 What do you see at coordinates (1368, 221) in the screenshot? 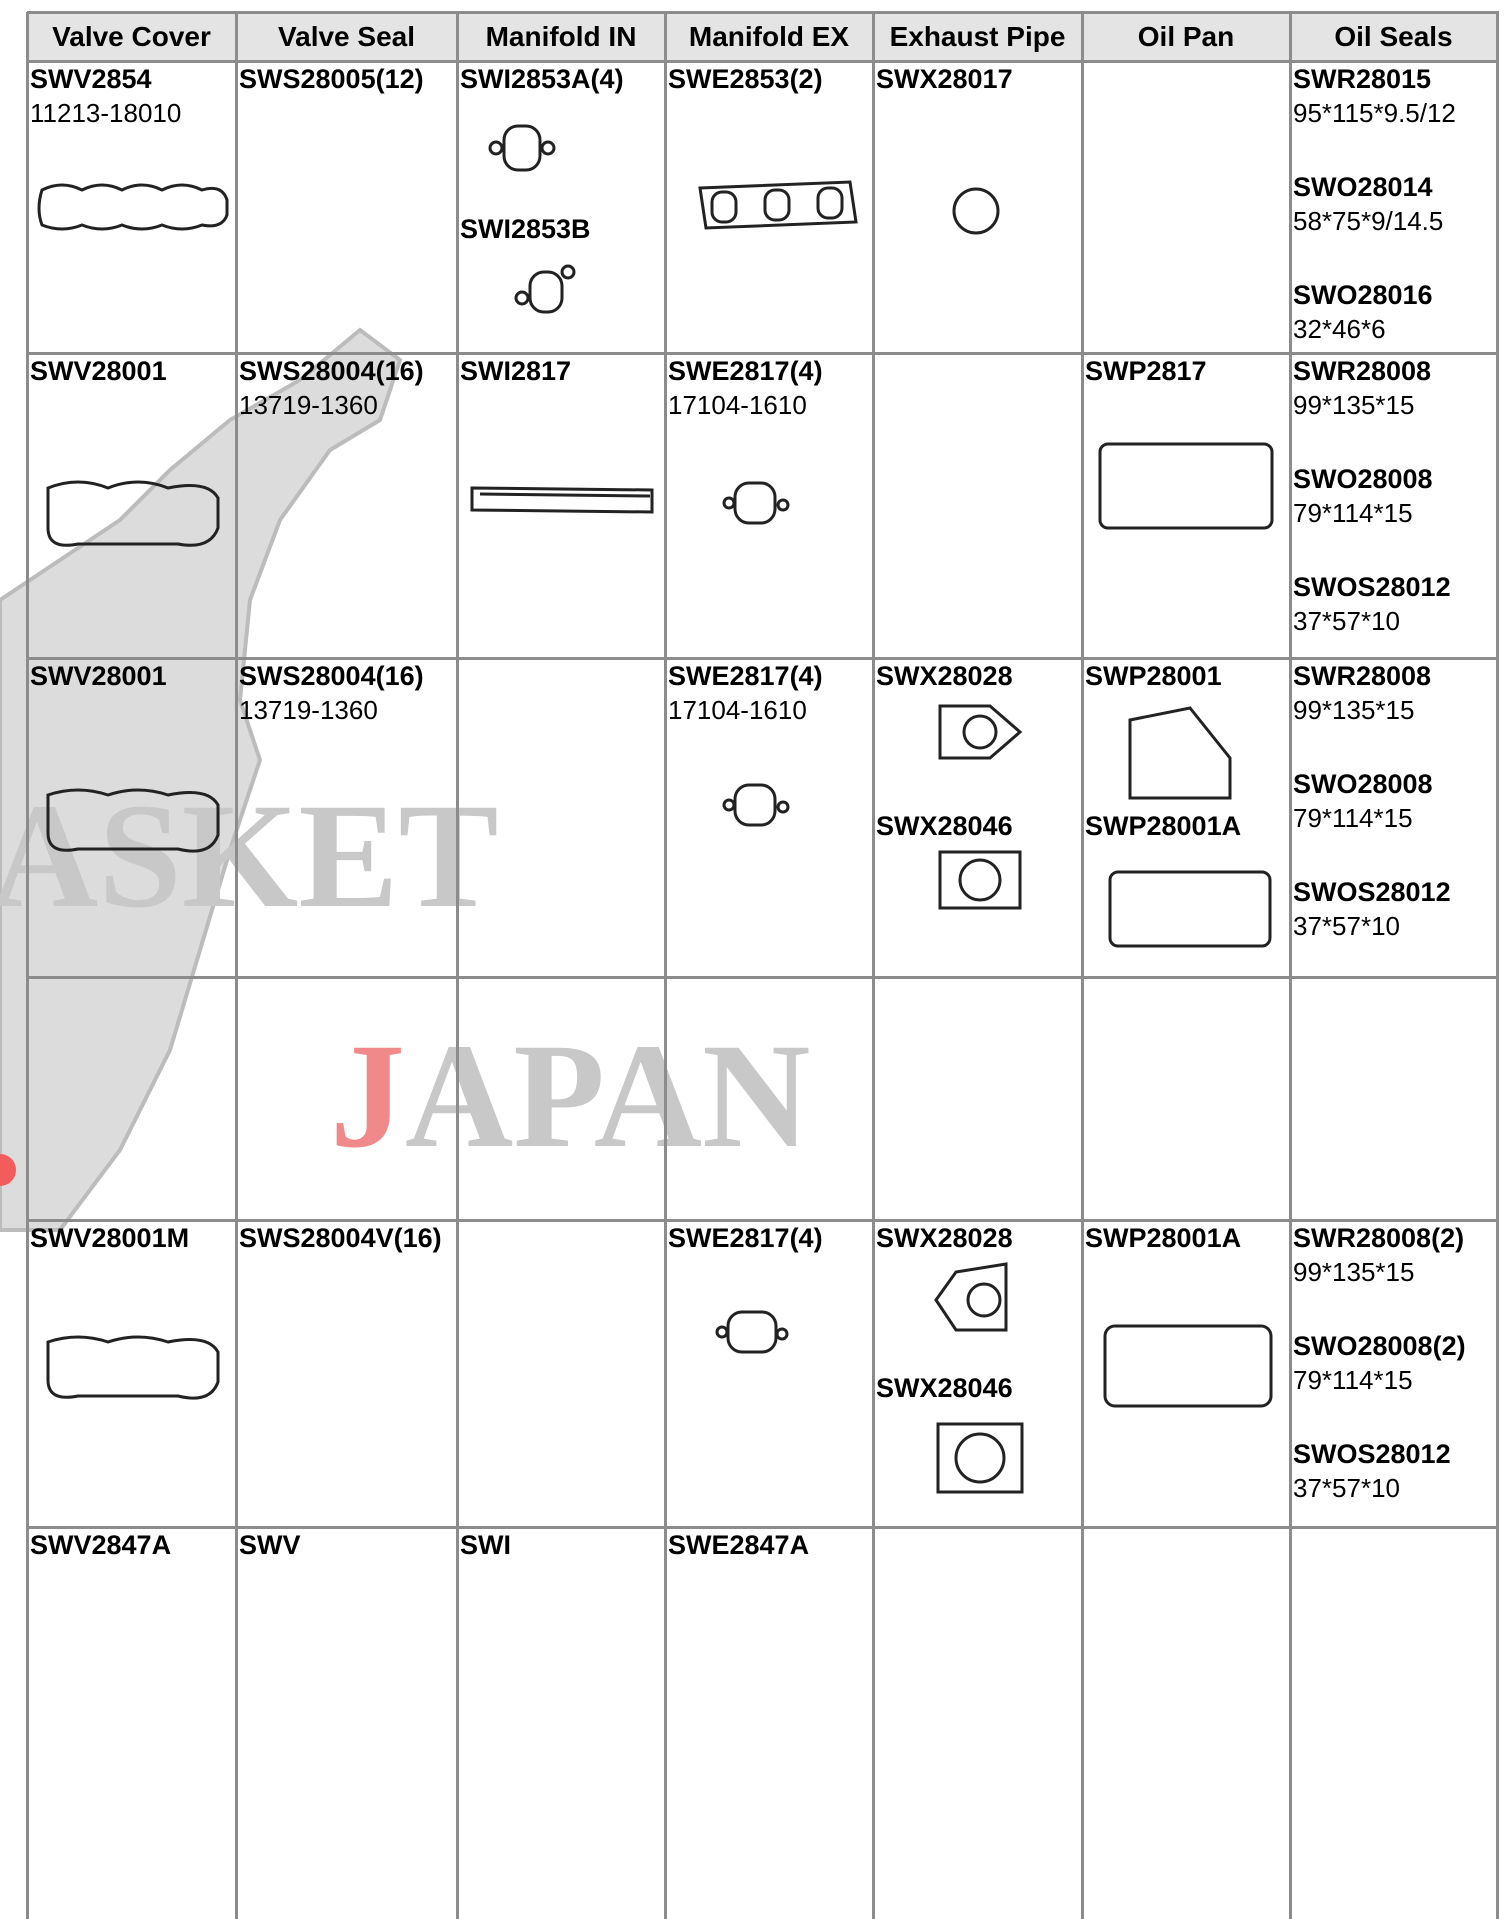
I see `part-spec: 58*75*9/14.5` at bounding box center [1368, 221].